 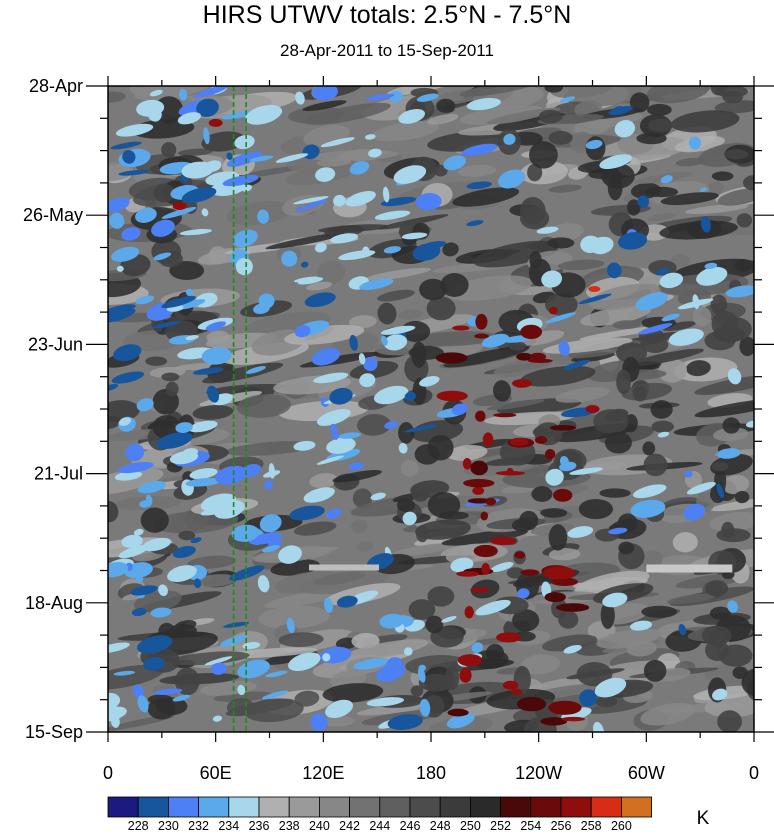 What do you see at coordinates (54, 603) in the screenshot?
I see `y-tick-label: 18-Aug` at bounding box center [54, 603].